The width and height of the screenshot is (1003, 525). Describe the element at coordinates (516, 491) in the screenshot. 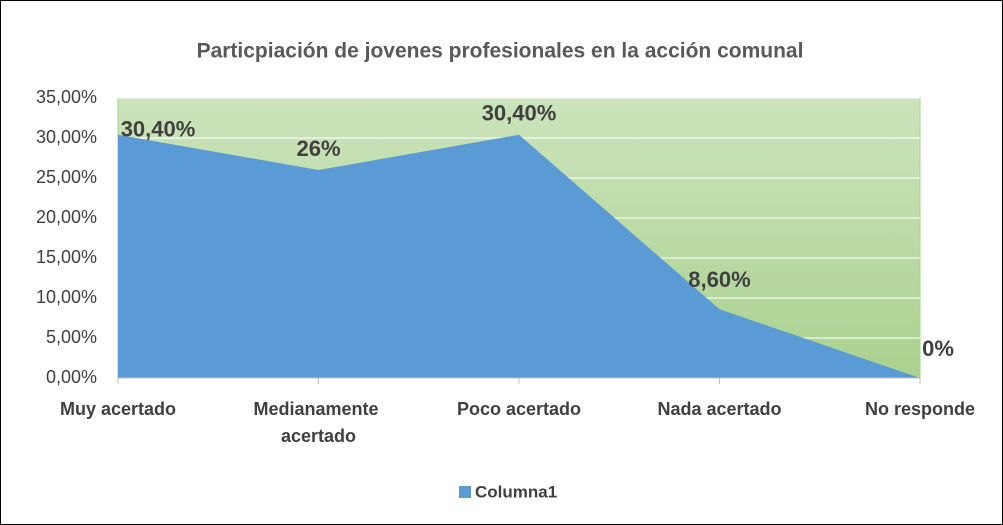

I see `legend-label: Columna1` at that location.